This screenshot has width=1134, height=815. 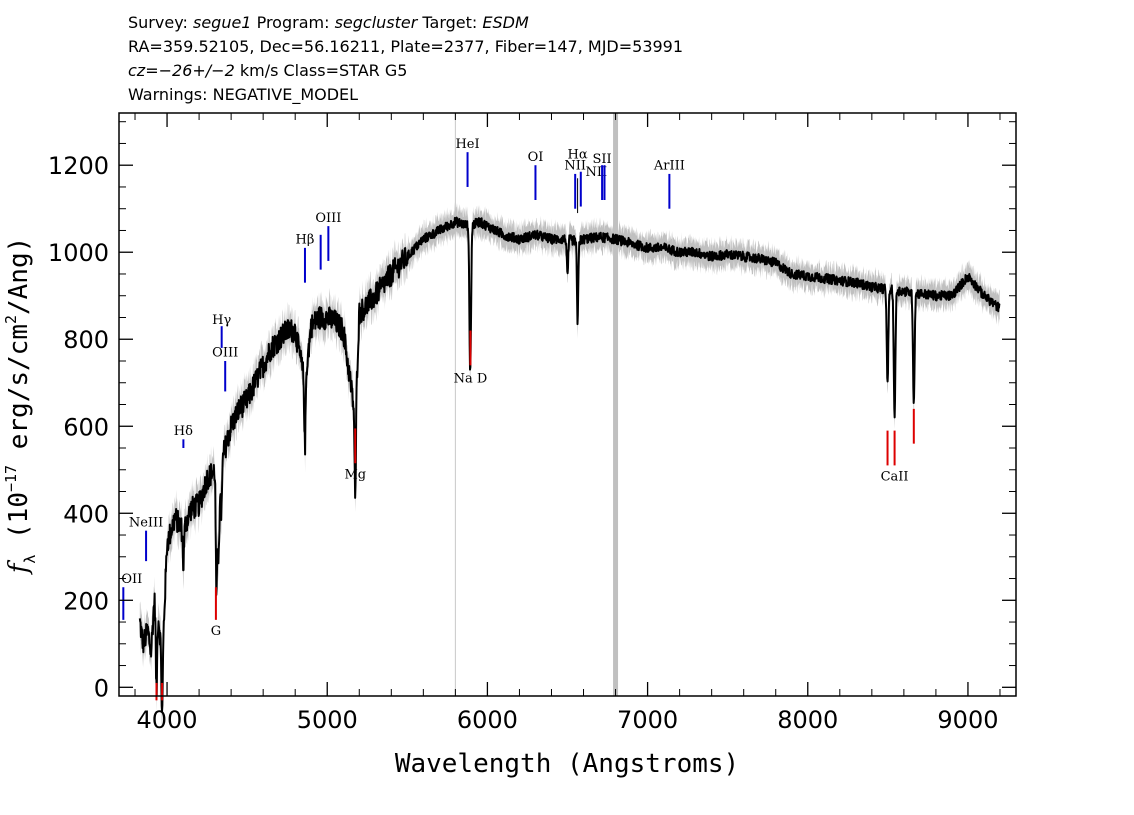 What do you see at coordinates (183, 431) in the screenshot?
I see `emission-line-label: Hδ` at bounding box center [183, 431].